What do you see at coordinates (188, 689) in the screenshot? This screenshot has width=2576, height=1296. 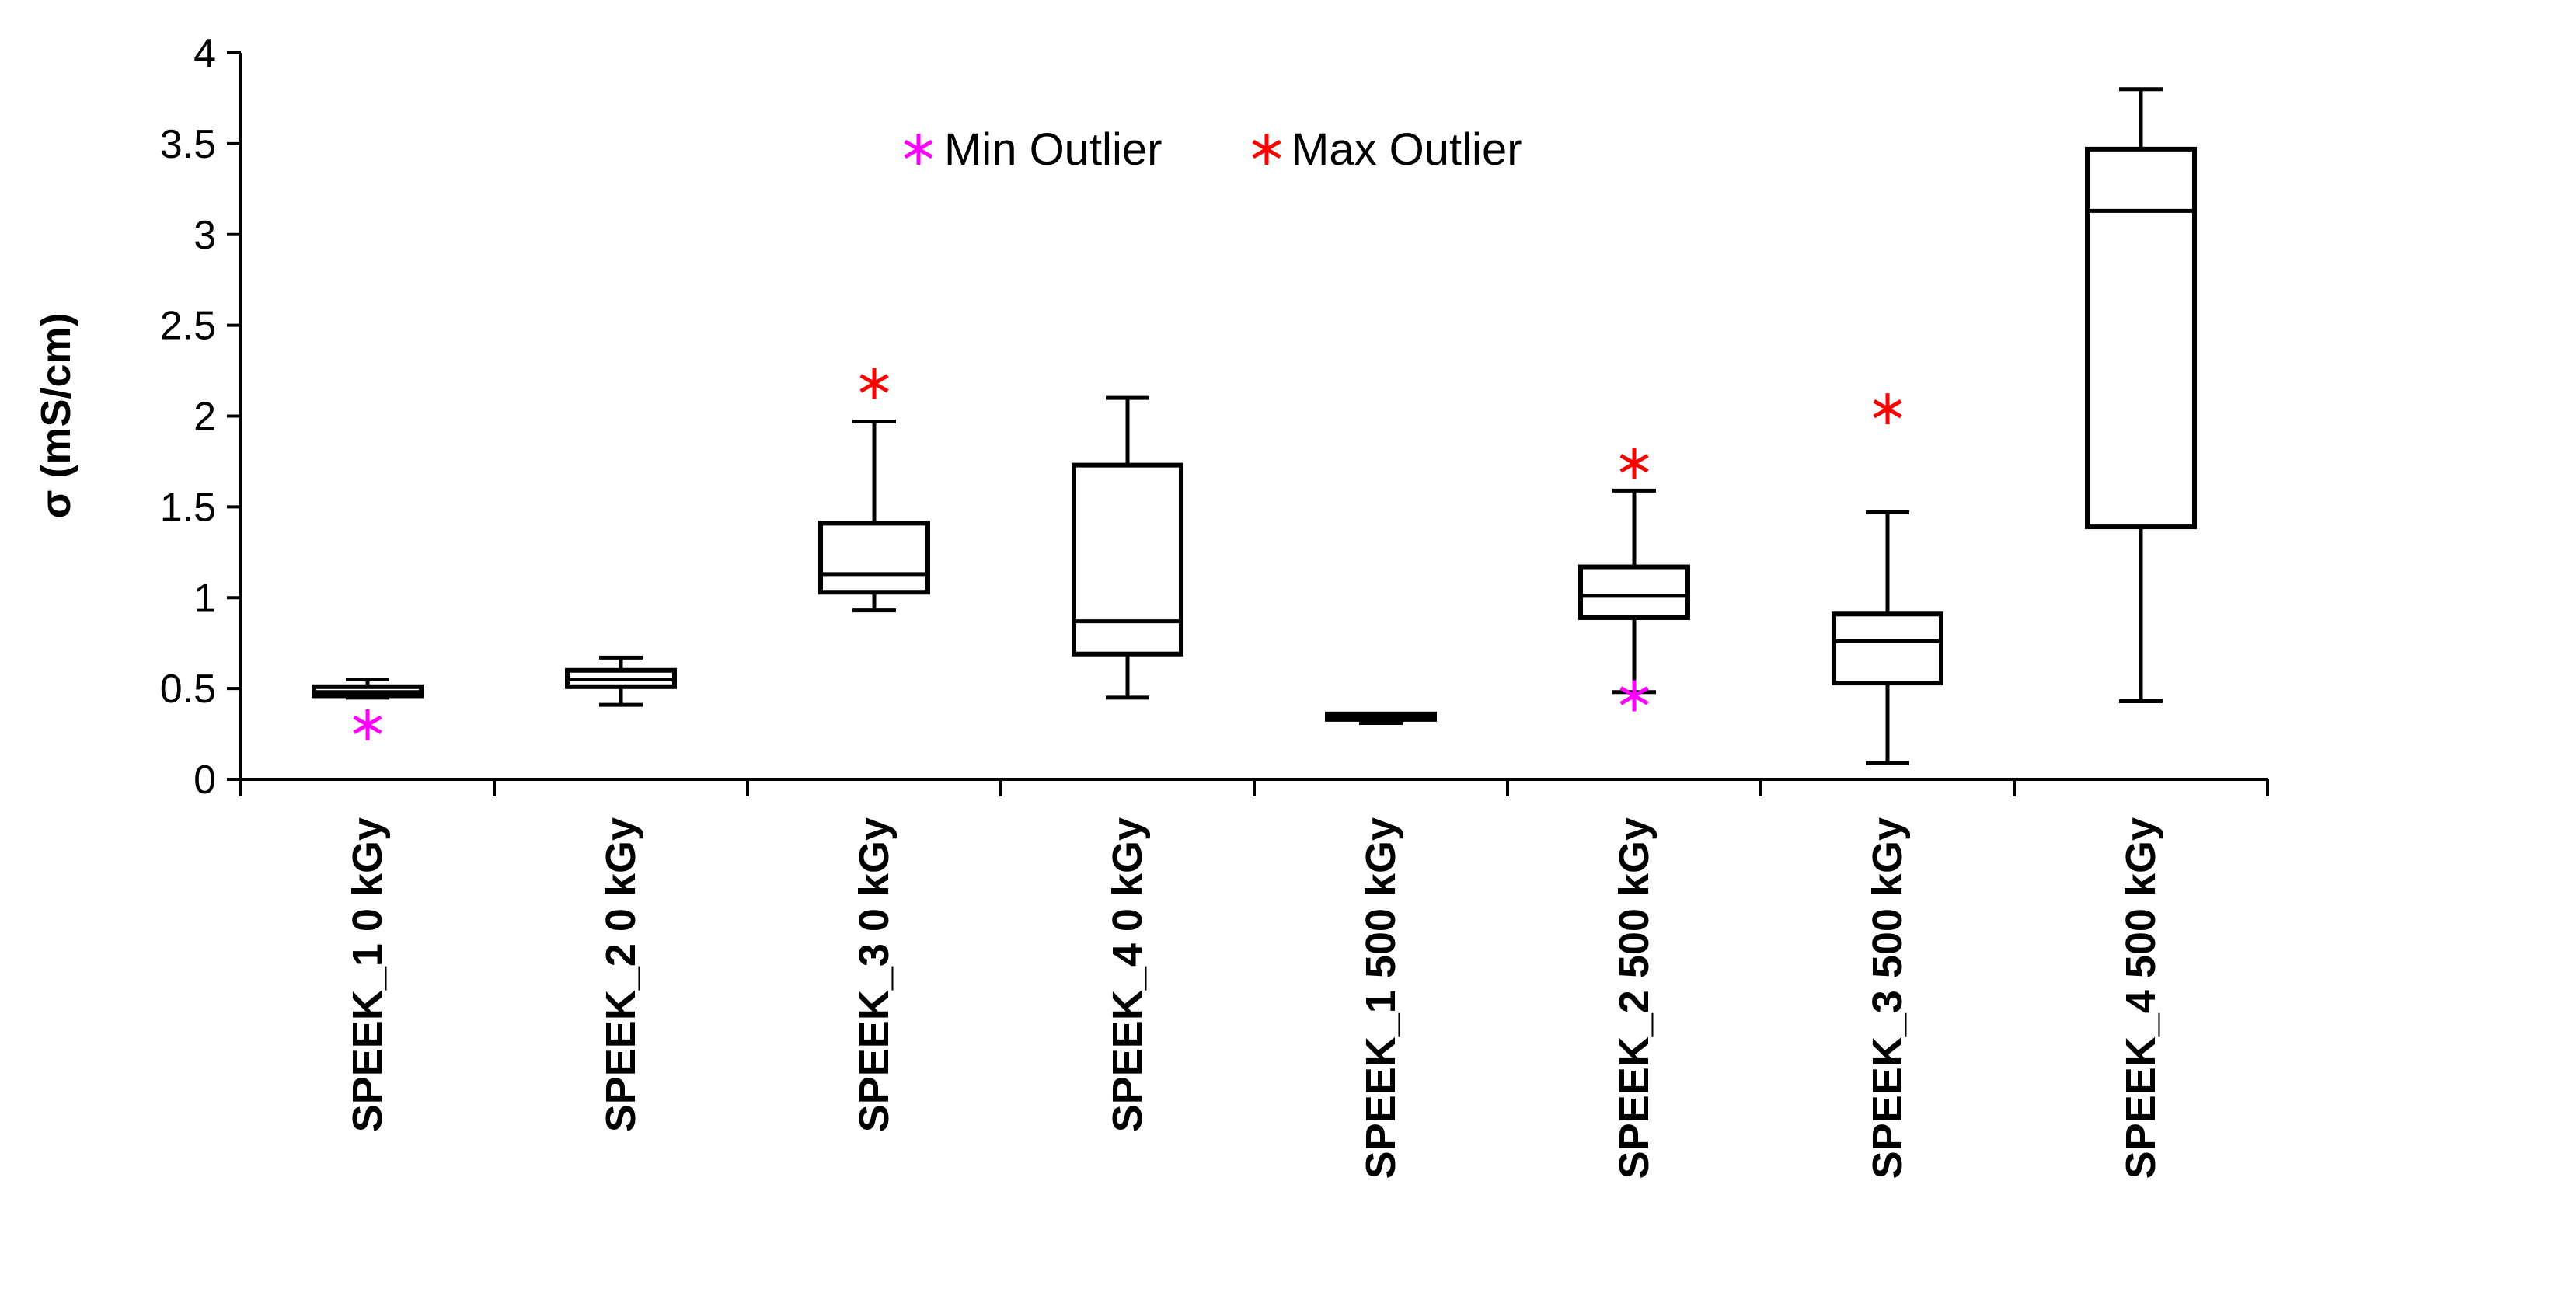 I see `y-tick-label: 0.5` at bounding box center [188, 689].